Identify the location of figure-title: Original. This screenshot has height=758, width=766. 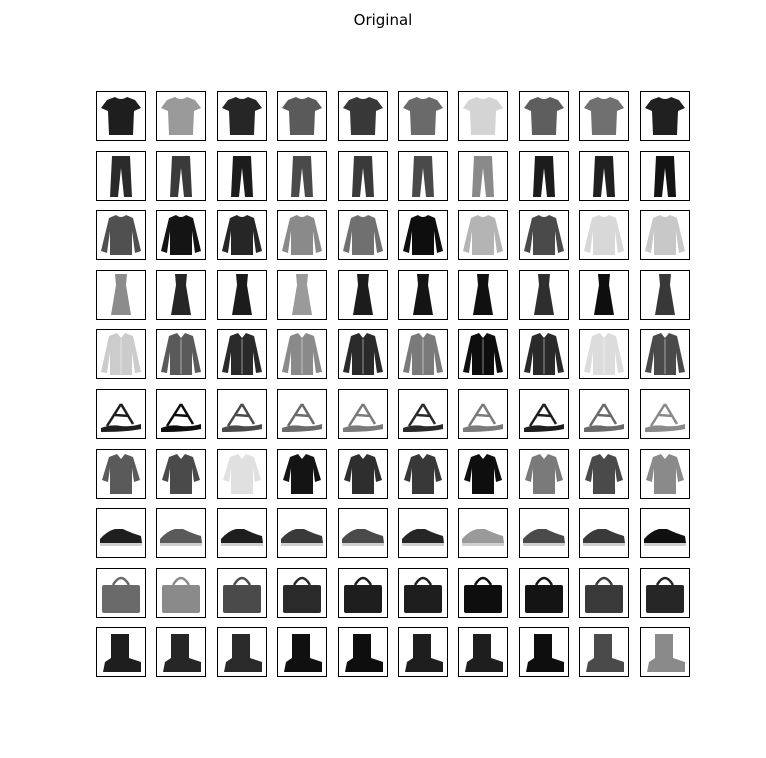
(383, 20).